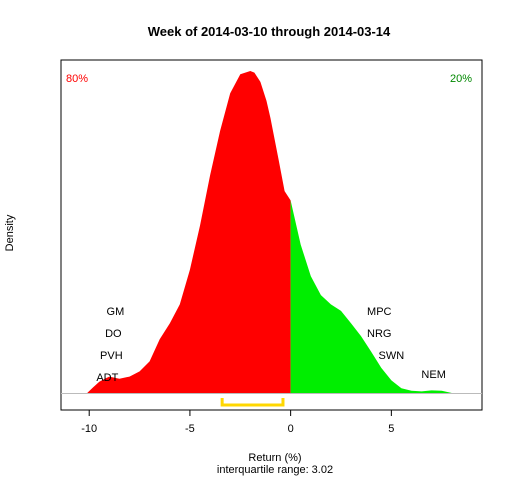 This screenshot has height=480, width=512. I want to click on ticker-annotations: GM DO PVH ADT MPC NRG SWN NEM, so click(271, 345).